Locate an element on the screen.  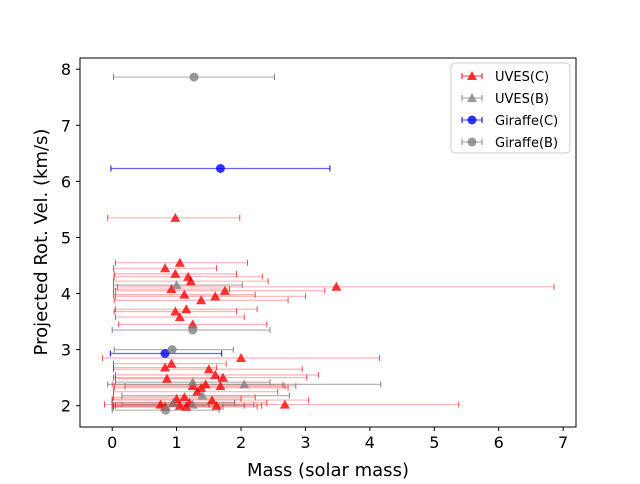
x-tick-label: 7 is located at coordinates (563, 442).